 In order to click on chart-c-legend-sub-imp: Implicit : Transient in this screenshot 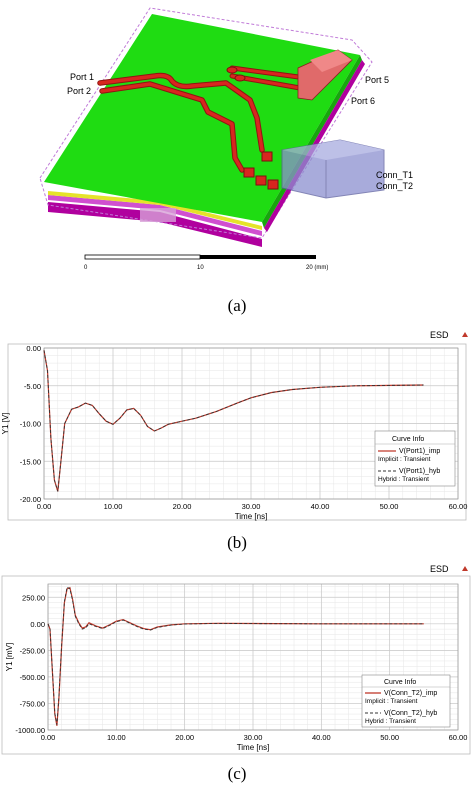, I will do `click(391, 701)`.